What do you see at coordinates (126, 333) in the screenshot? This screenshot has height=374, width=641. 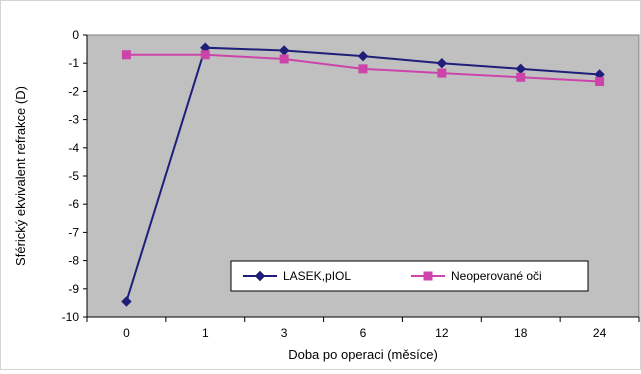 I see `x-tick-label: 0` at bounding box center [126, 333].